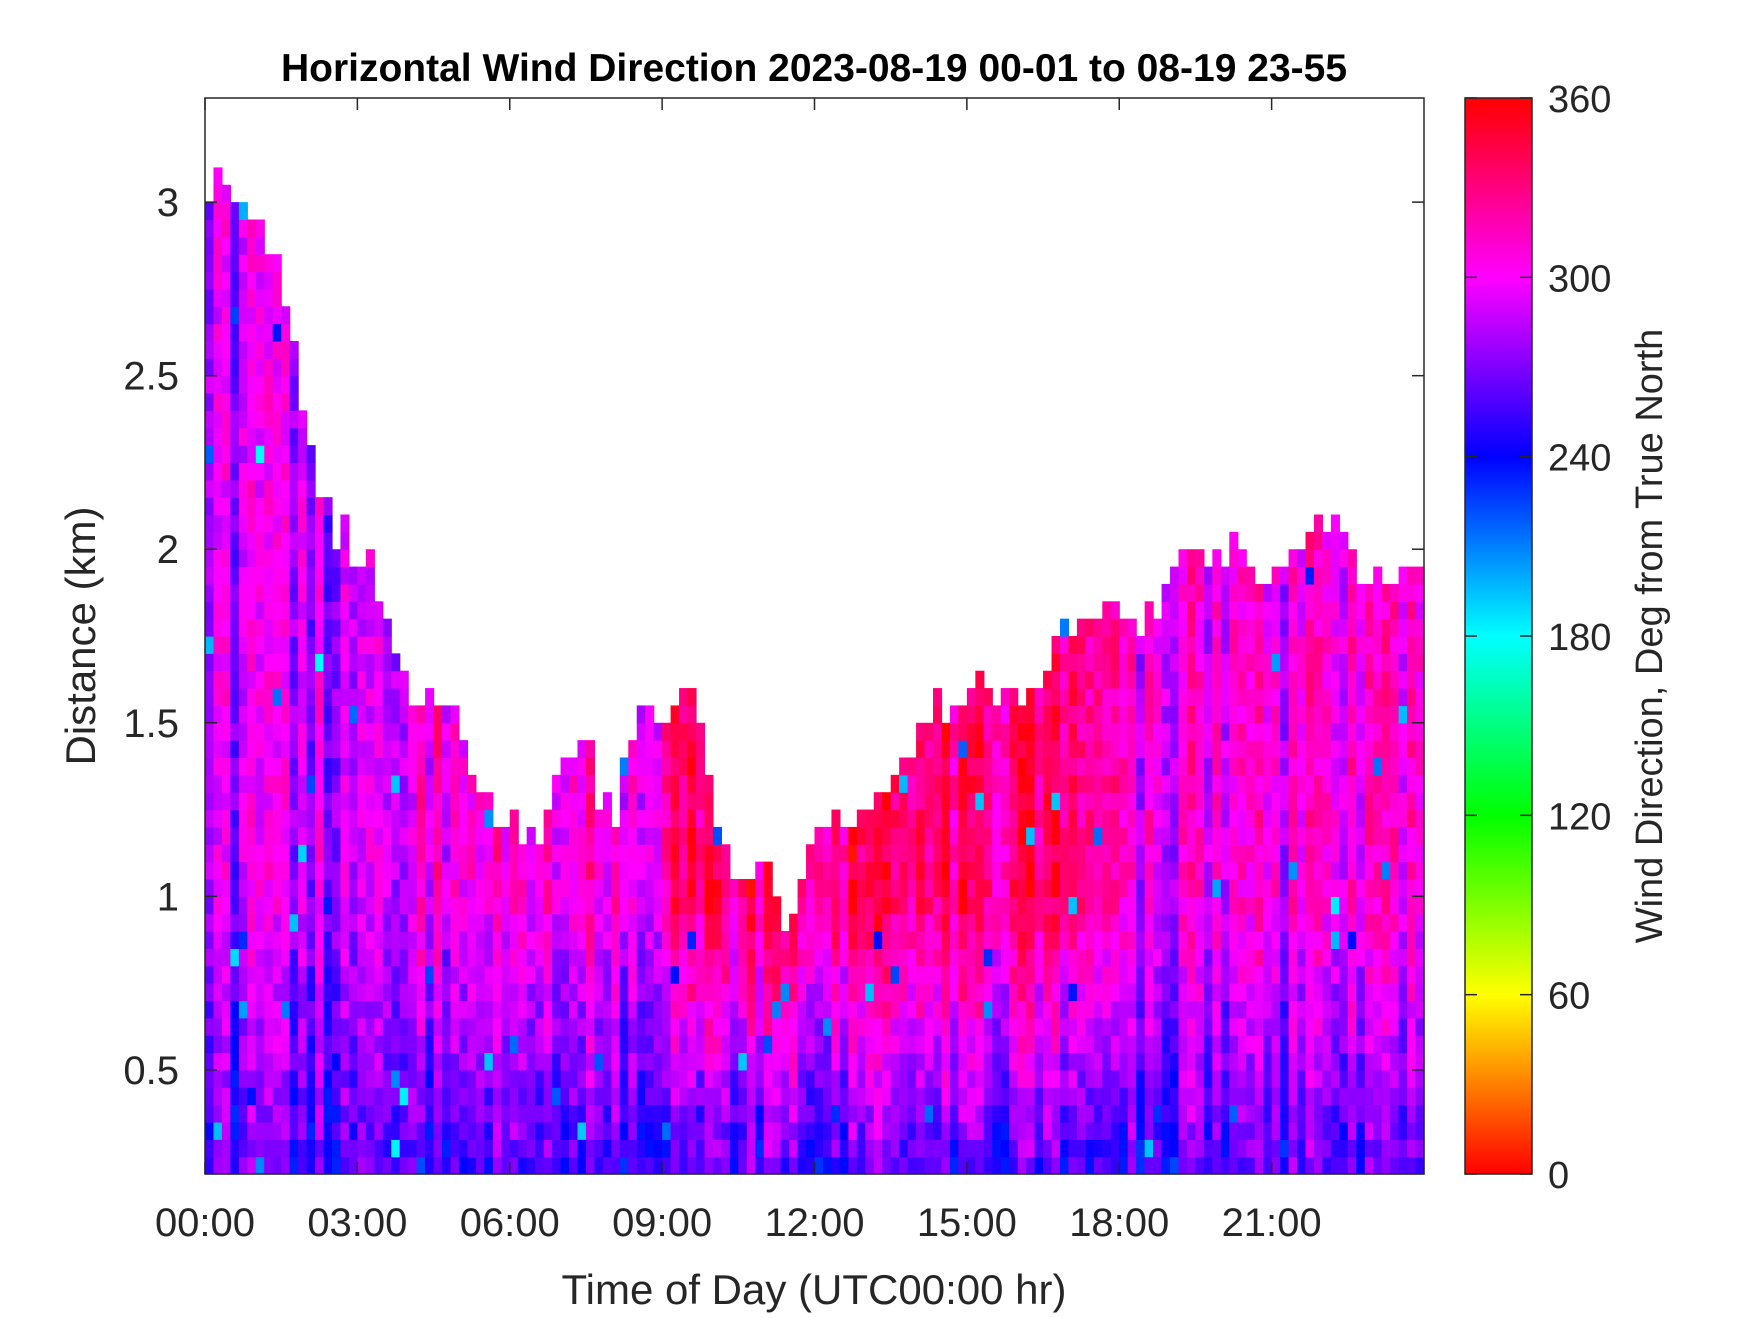 Image resolution: width=1750 pixels, height=1318 pixels. What do you see at coordinates (734, 1096) in the screenshot?
I see `heatmap-cell-1974` at bounding box center [734, 1096].